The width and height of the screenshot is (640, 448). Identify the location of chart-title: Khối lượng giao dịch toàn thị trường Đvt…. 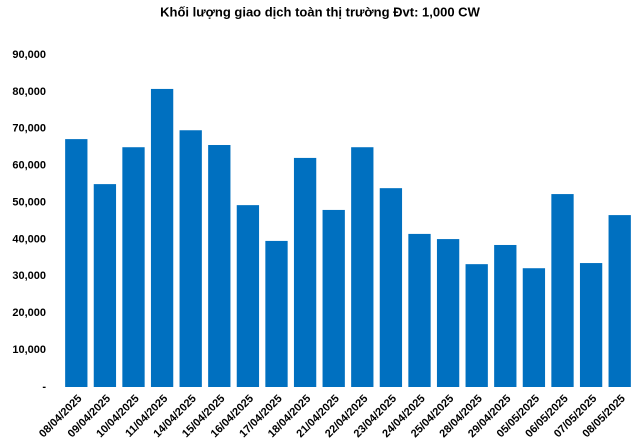
(320, 11).